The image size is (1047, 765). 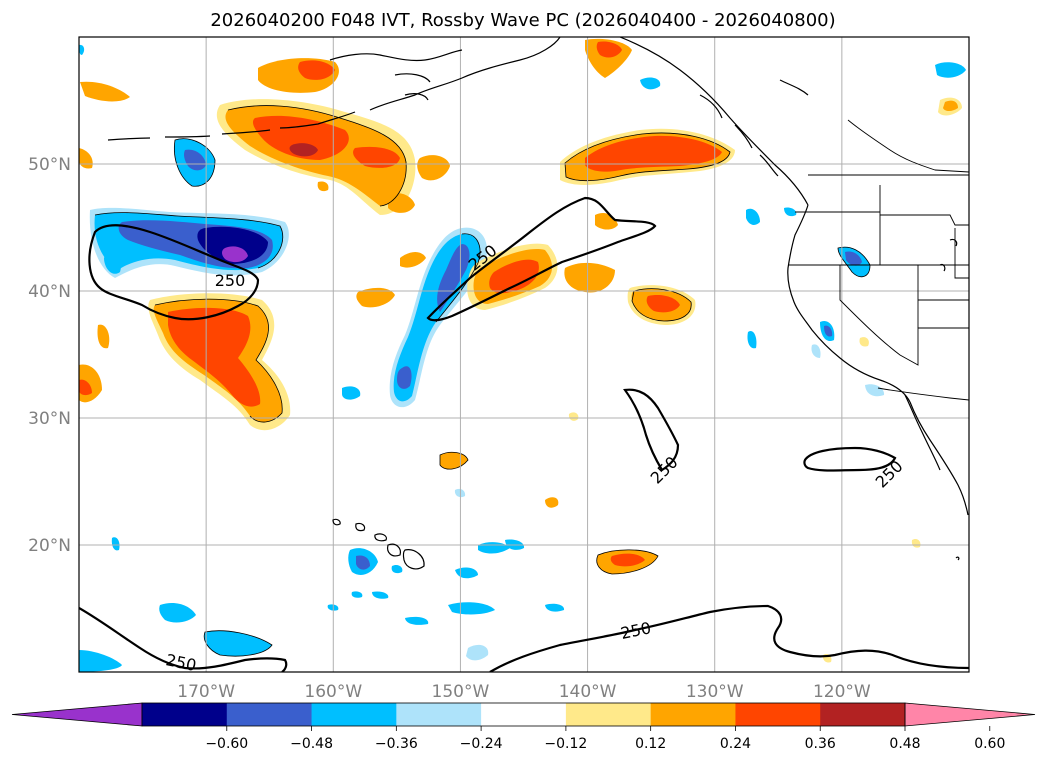 I want to click on colorbar-extend-high, so click(x=970, y=714).